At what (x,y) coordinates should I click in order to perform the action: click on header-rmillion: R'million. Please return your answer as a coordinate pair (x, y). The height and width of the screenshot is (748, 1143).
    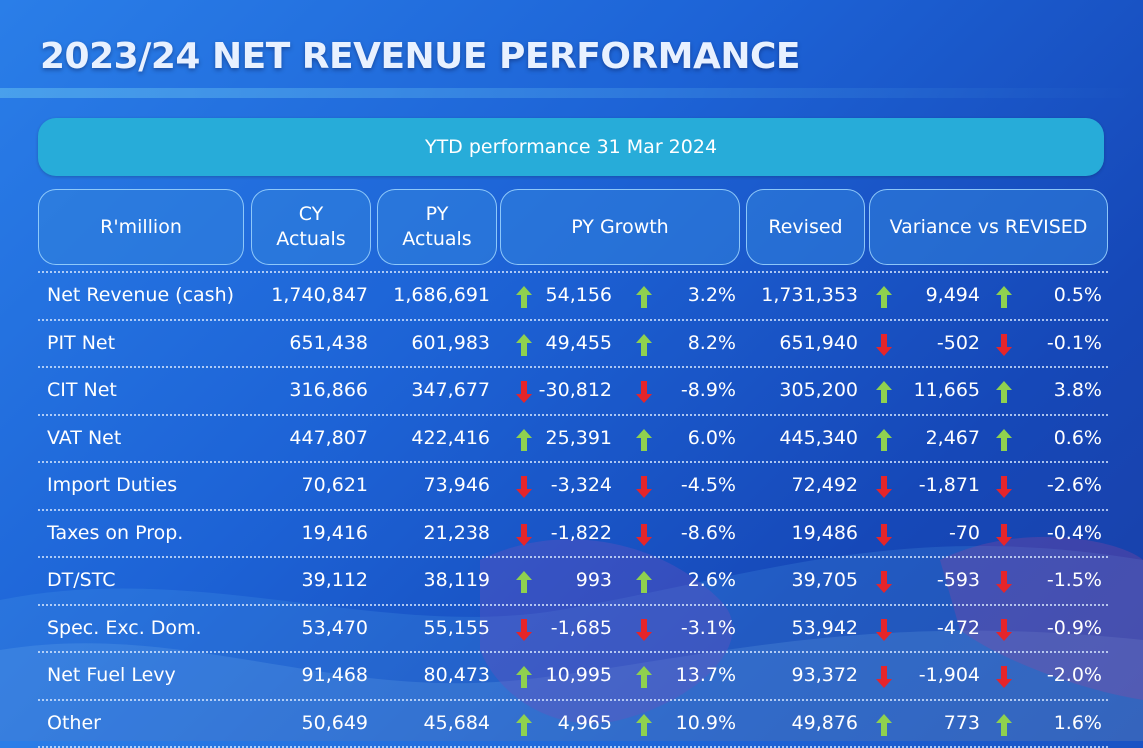
    Looking at the image, I should click on (141, 227).